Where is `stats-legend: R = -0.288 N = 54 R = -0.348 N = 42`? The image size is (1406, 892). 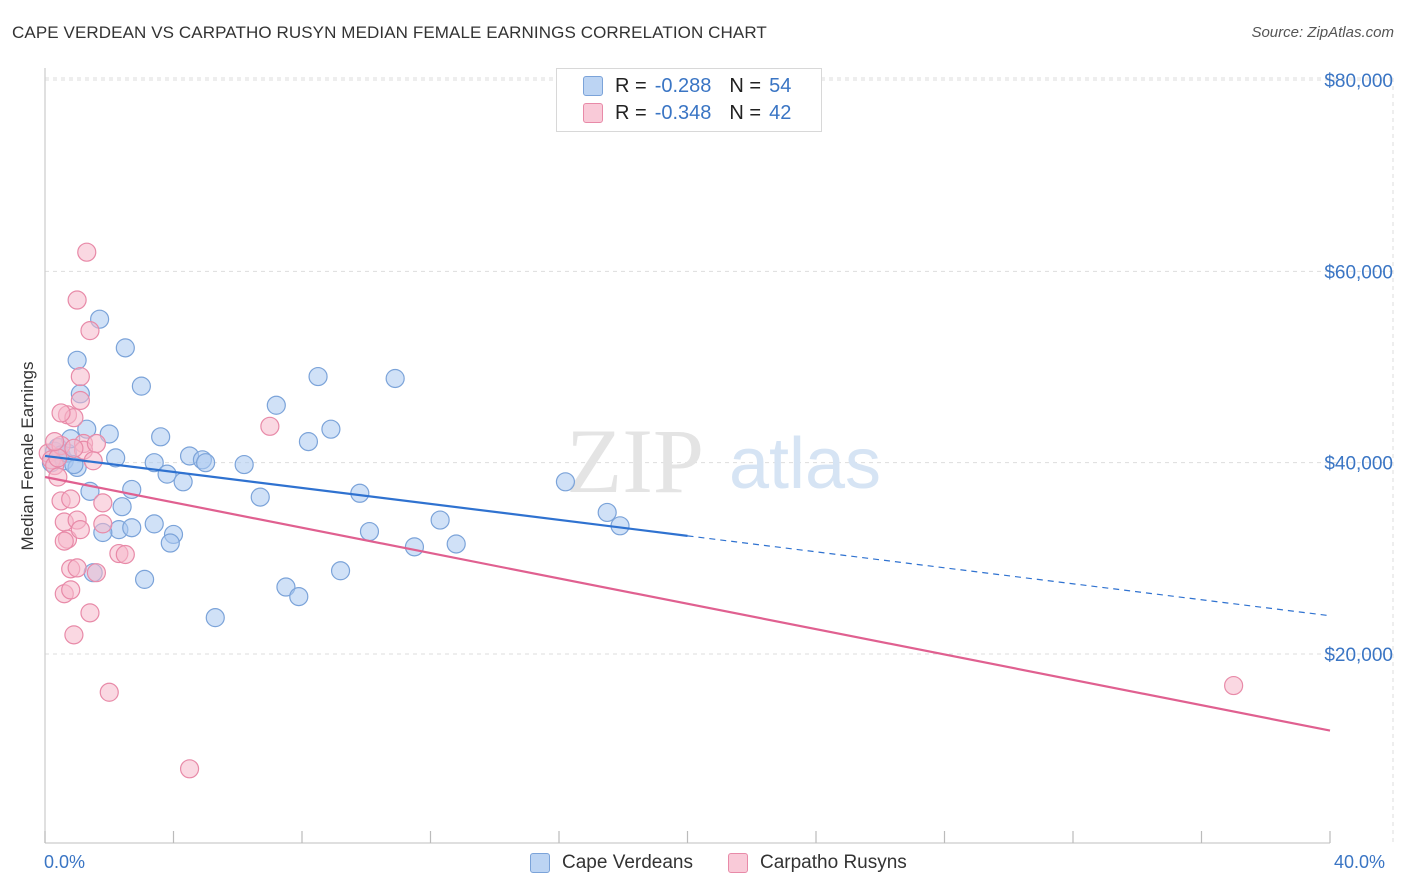
stats-legend: R = -0.288 N = 54 R = -0.348 N = 42 is located at coordinates (689, 100).